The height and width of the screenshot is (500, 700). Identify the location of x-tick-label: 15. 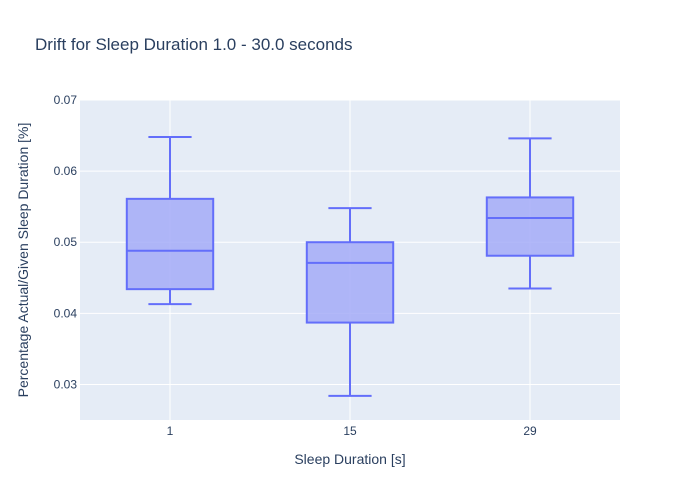
(350, 431).